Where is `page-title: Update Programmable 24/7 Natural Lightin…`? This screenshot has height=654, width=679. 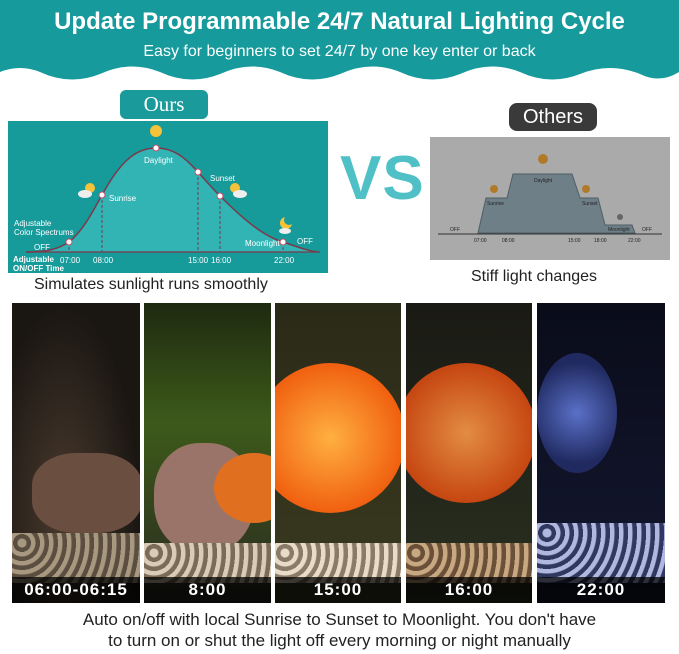
page-title: Update Programmable 24/7 Natural Lightin… is located at coordinates (339, 21).